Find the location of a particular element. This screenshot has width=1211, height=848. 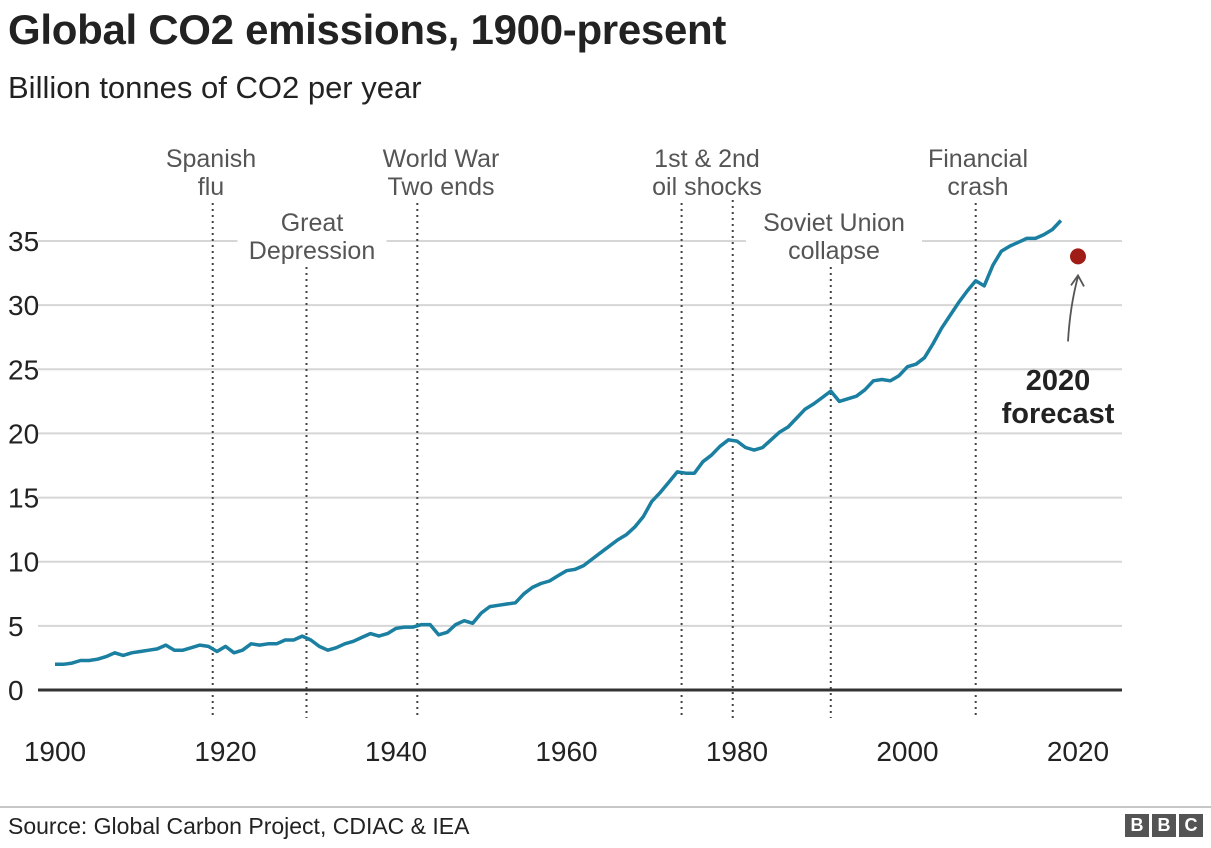

event-label: oil shocks is located at coordinates (707, 187).